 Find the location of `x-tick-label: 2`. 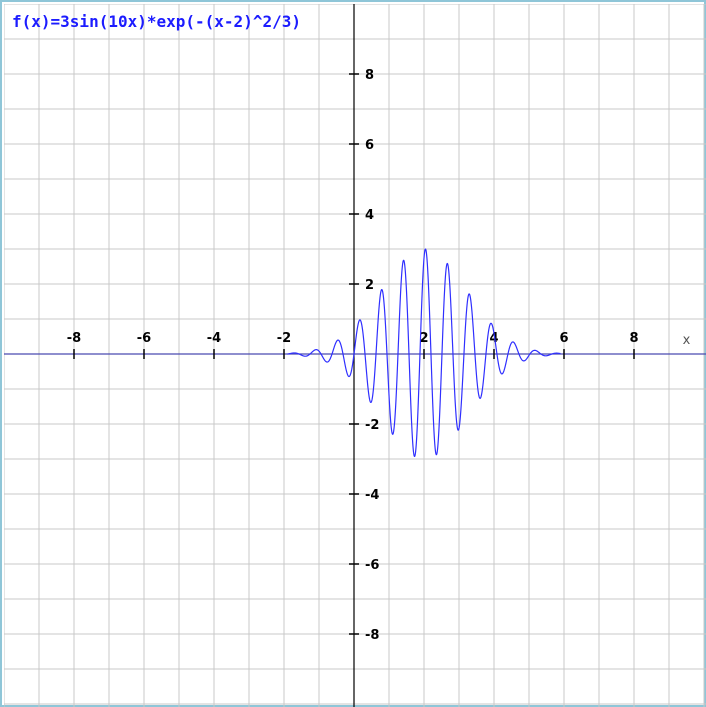

x-tick-label: 2 is located at coordinates (423, 338).